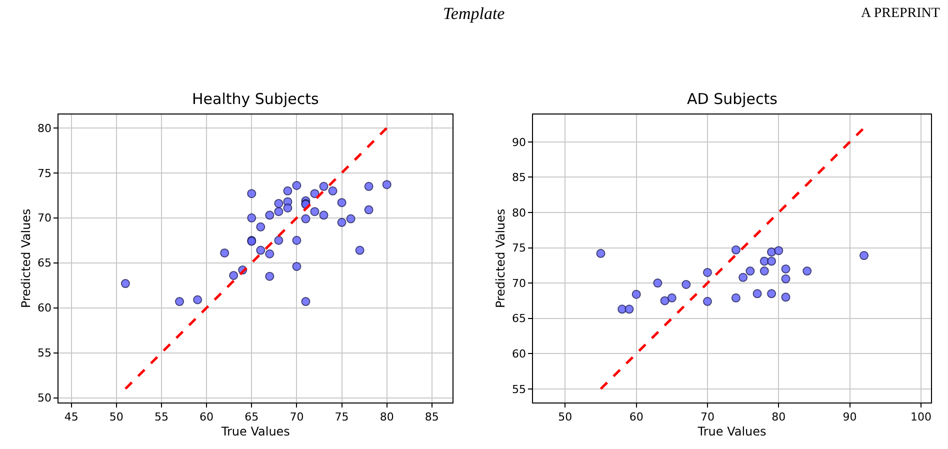 This screenshot has height=449, width=948. Describe the element at coordinates (519, 177) in the screenshot. I see `y-tick-label: 85` at that location.